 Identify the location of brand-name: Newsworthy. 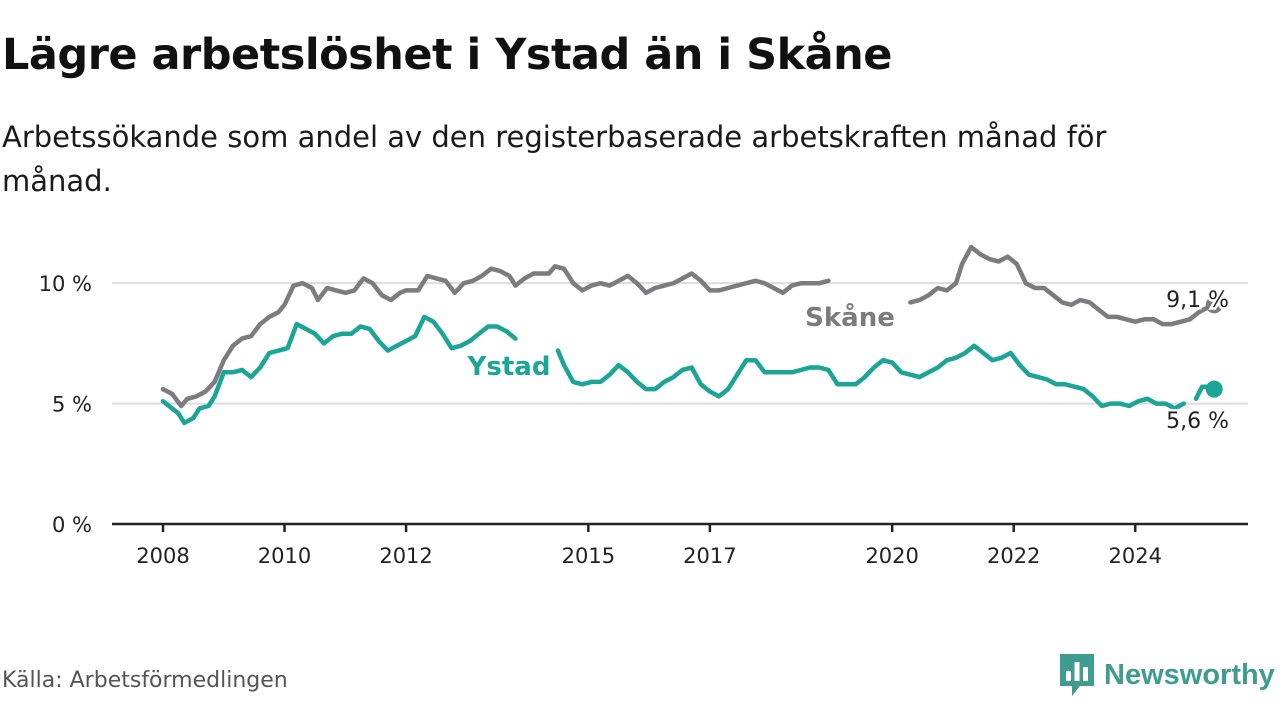
(1189, 674).